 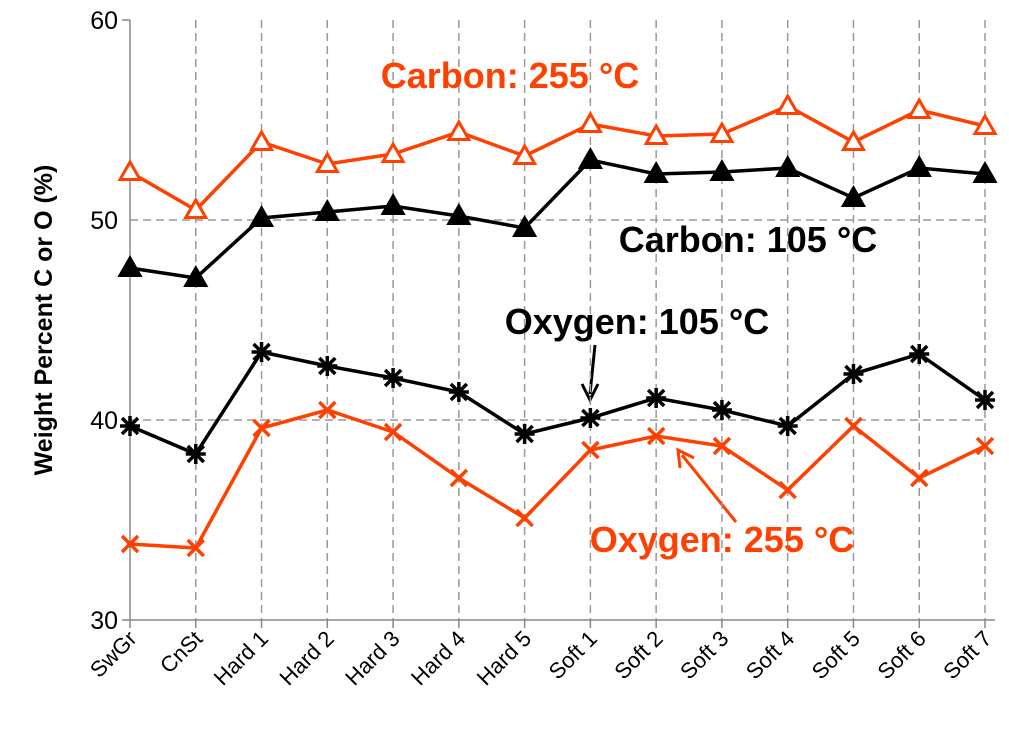 I want to click on y-tick-label: 60, so click(x=104, y=21).